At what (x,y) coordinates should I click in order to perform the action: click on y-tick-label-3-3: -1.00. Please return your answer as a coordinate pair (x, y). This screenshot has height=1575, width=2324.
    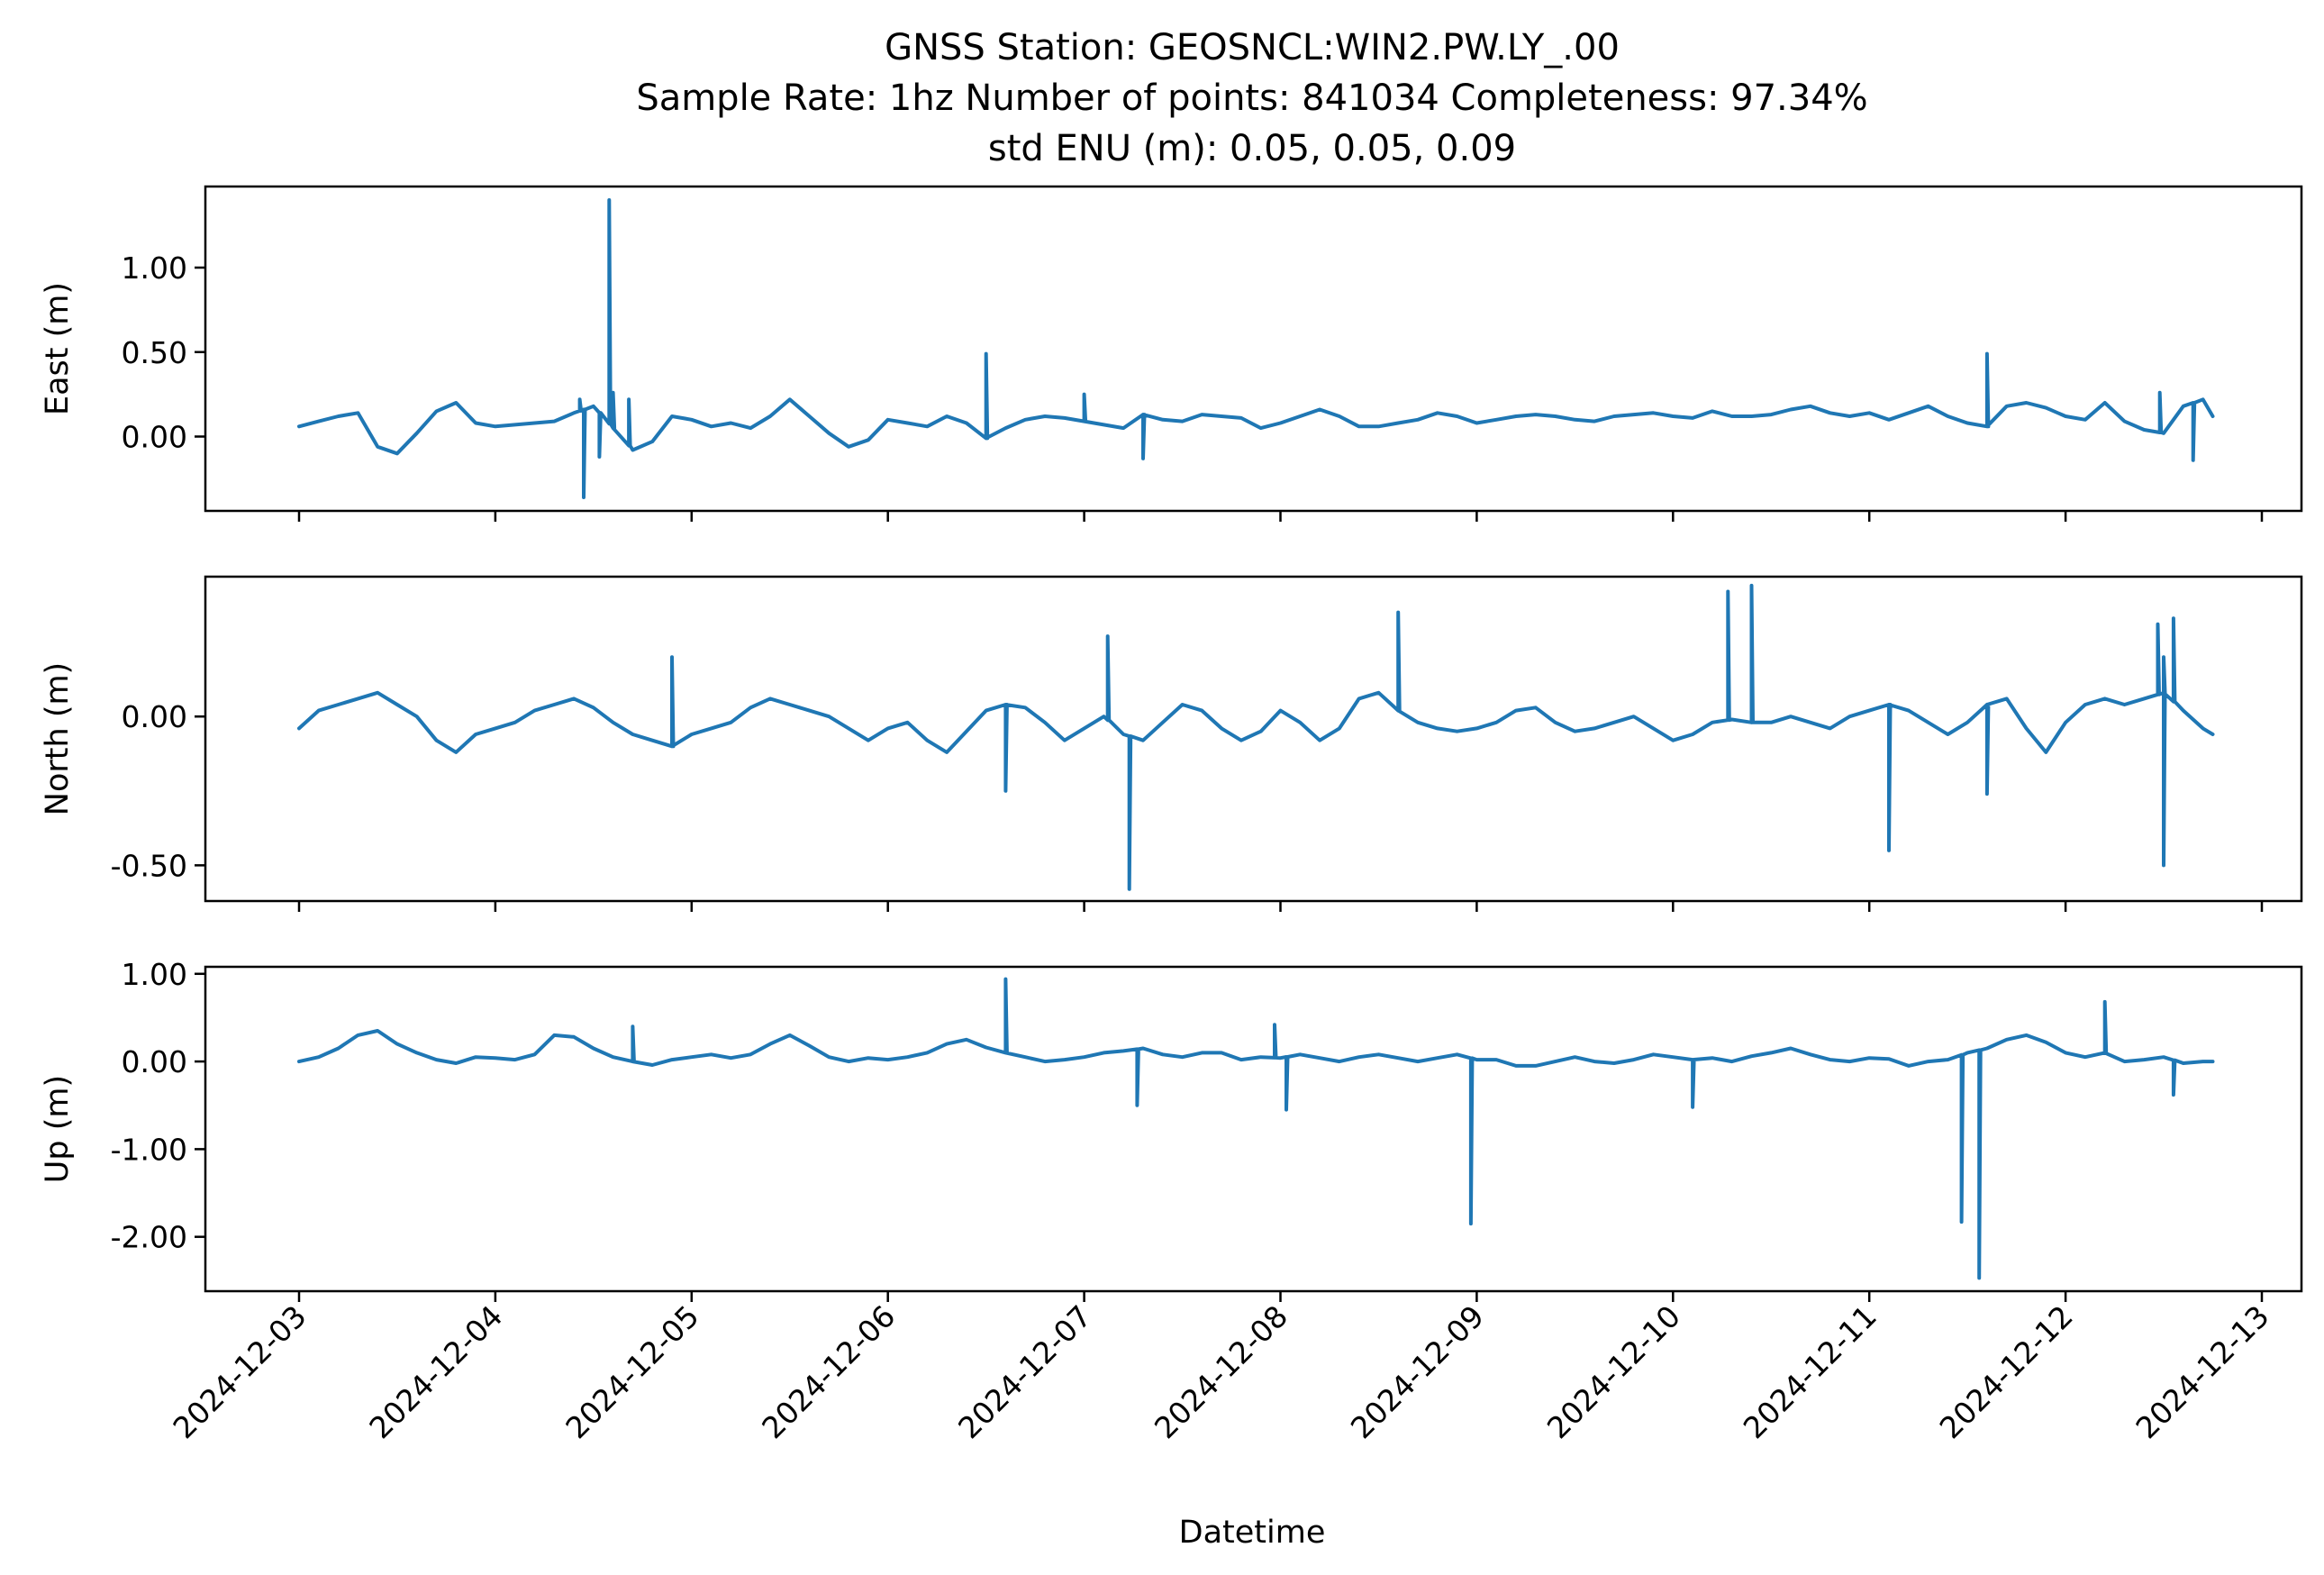
    Looking at the image, I should click on (149, 1149).